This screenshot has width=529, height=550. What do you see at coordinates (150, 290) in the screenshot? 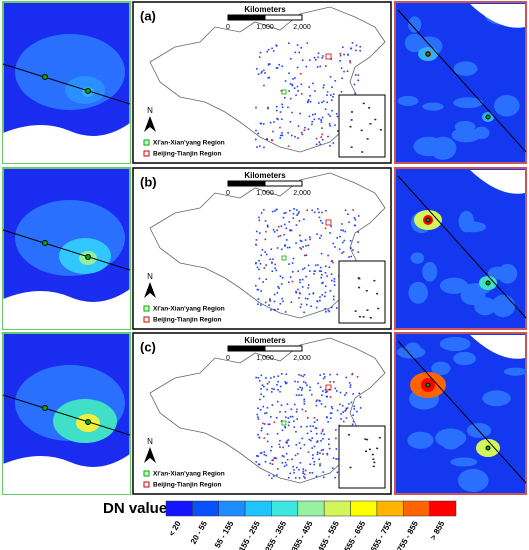
I see `north-arrow` at bounding box center [150, 290].